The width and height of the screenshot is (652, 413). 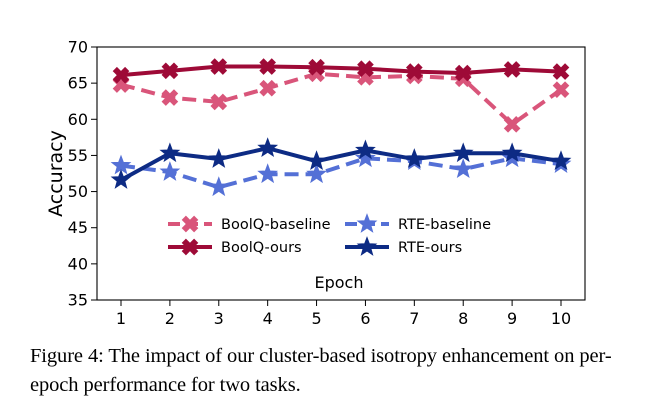 What do you see at coordinates (78, 263) in the screenshot?
I see `y-tick-label: 40` at bounding box center [78, 263].